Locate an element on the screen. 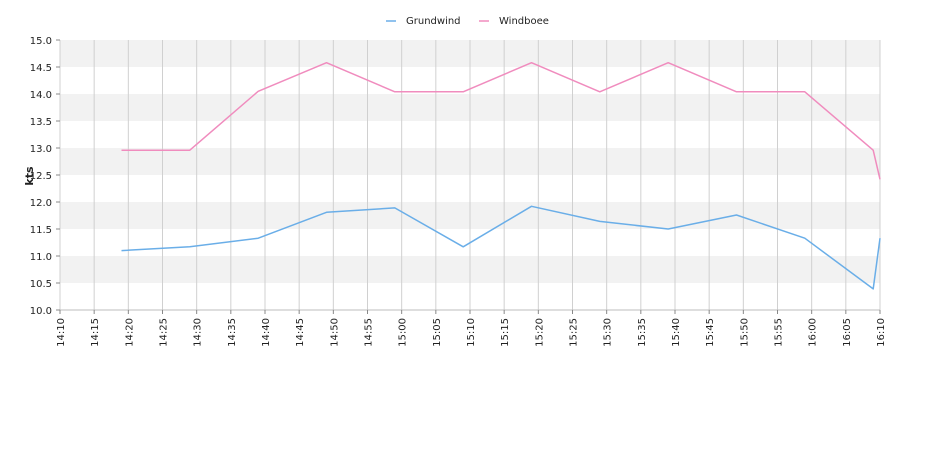 The height and width of the screenshot is (450, 940). y-tick-label: 13.0 is located at coordinates (41, 149).